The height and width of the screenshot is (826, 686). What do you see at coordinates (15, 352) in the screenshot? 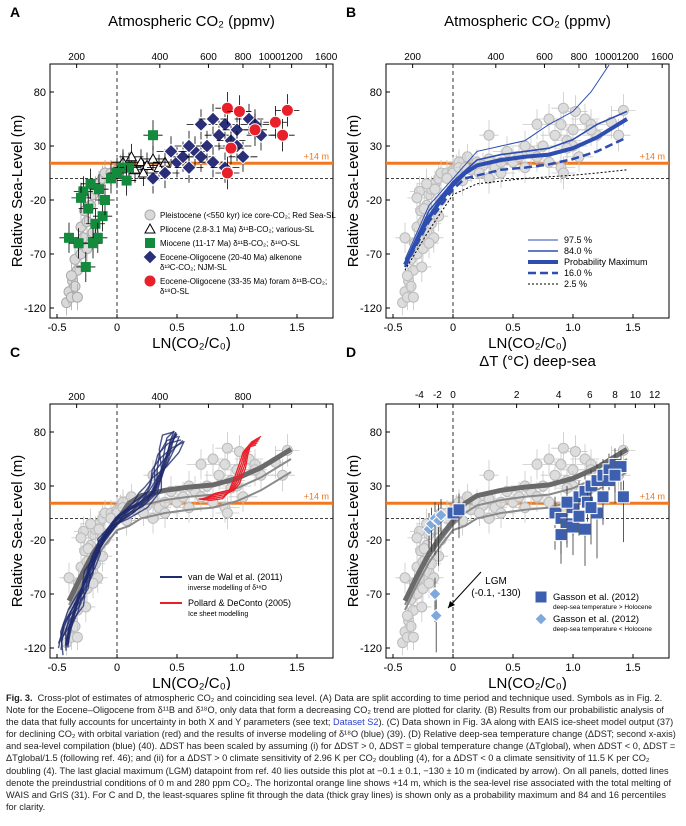
I see `panel-letter: C` at bounding box center [15, 352].